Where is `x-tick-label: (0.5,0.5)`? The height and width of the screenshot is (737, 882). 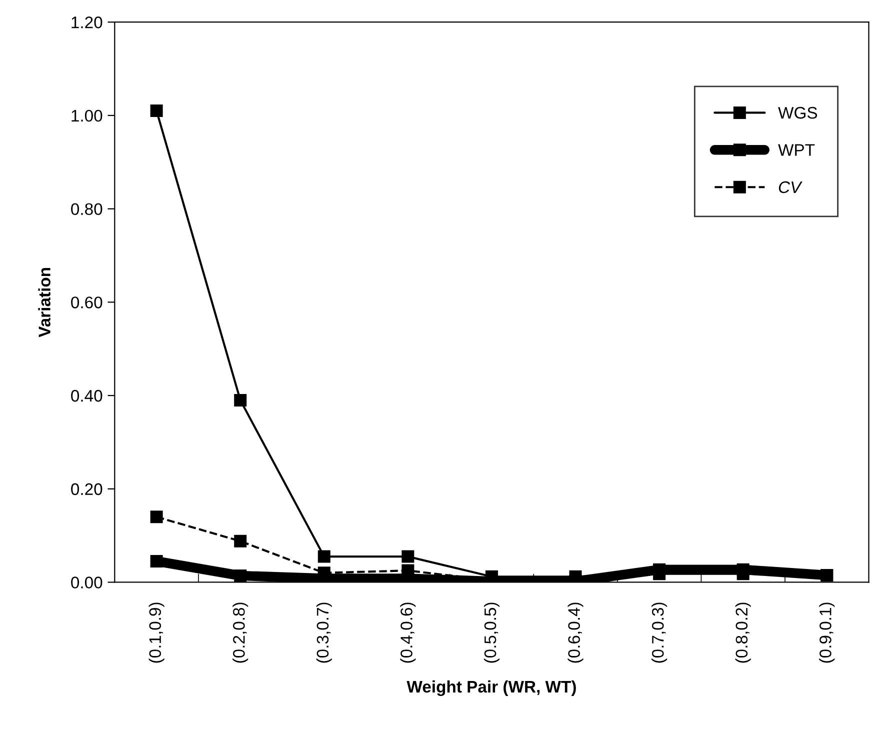
x-tick-label: (0.5,0.5) is located at coordinates (492, 632).